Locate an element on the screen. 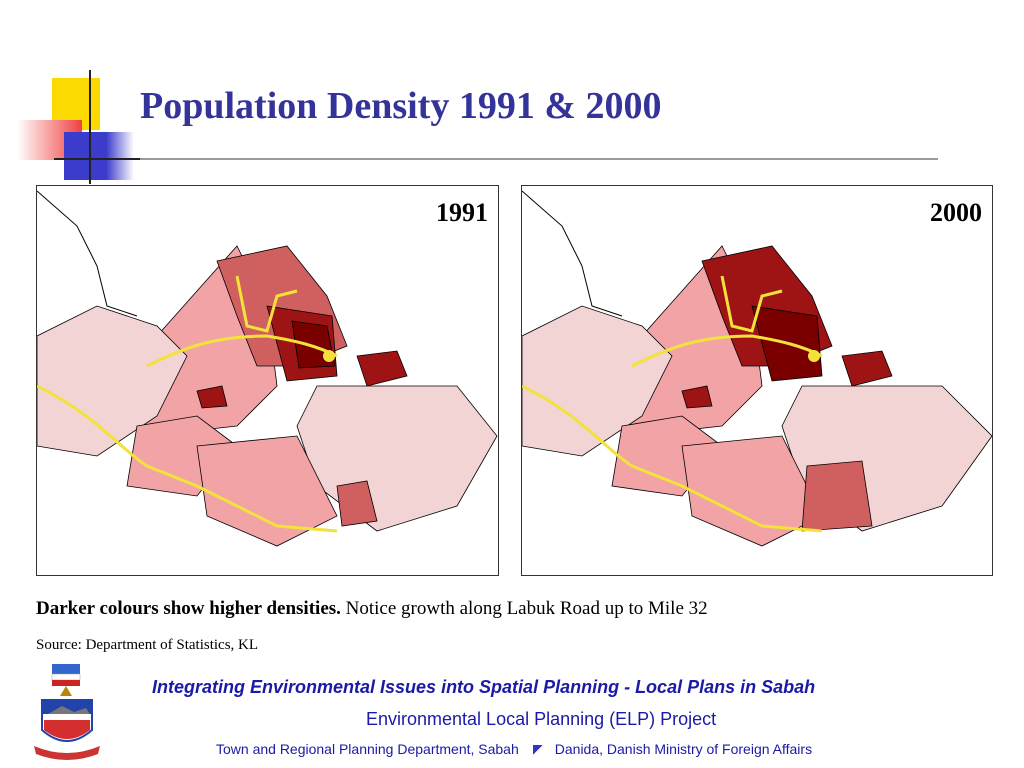 This screenshot has height=768, width=1024. year-label-2000: 2000 is located at coordinates (956, 212).